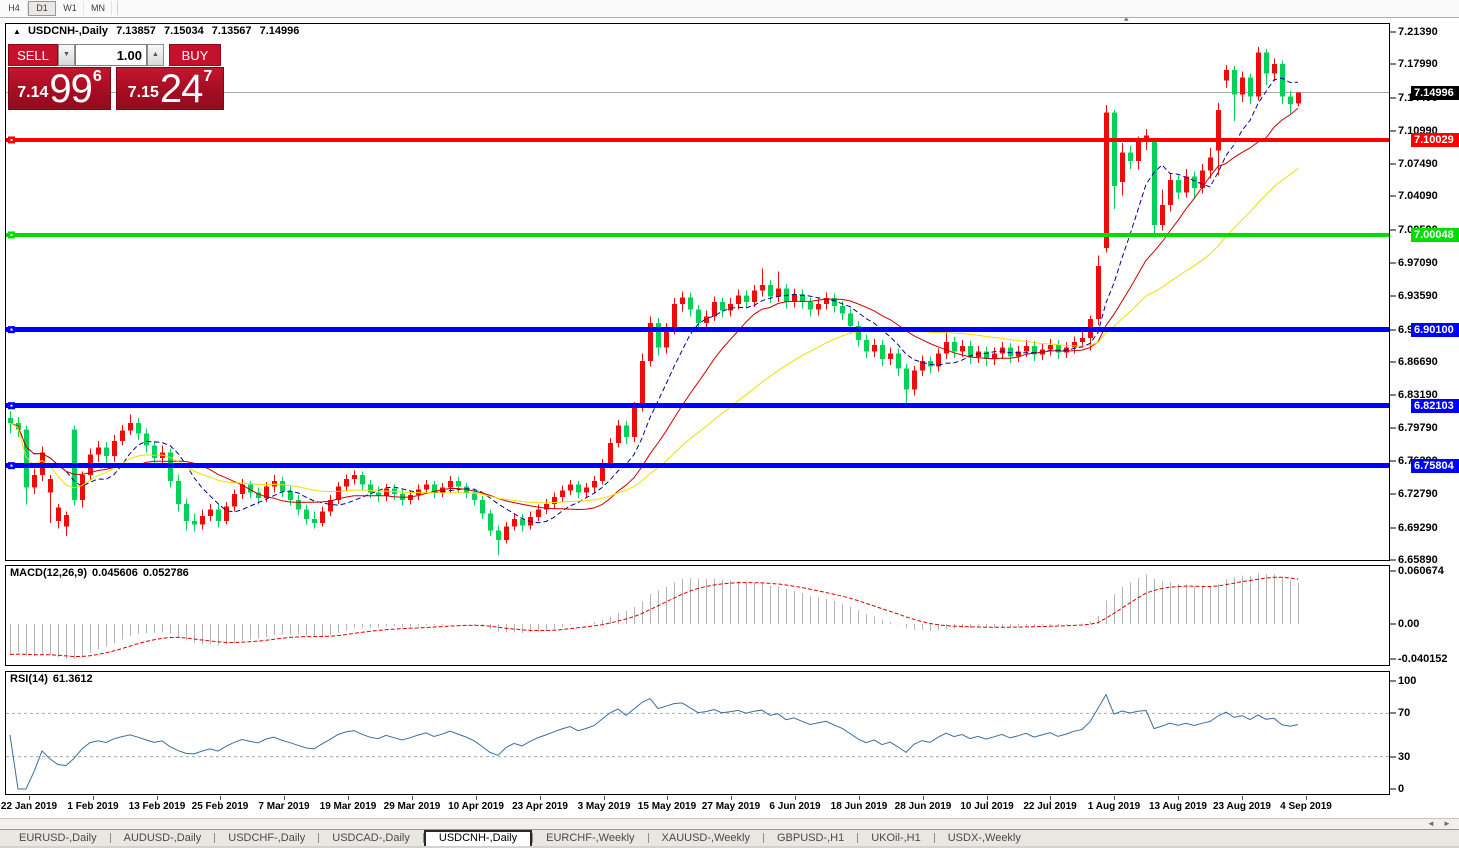 The width and height of the screenshot is (1459, 848). I want to click on triangle-down-icon: ▼, so click(66, 54).